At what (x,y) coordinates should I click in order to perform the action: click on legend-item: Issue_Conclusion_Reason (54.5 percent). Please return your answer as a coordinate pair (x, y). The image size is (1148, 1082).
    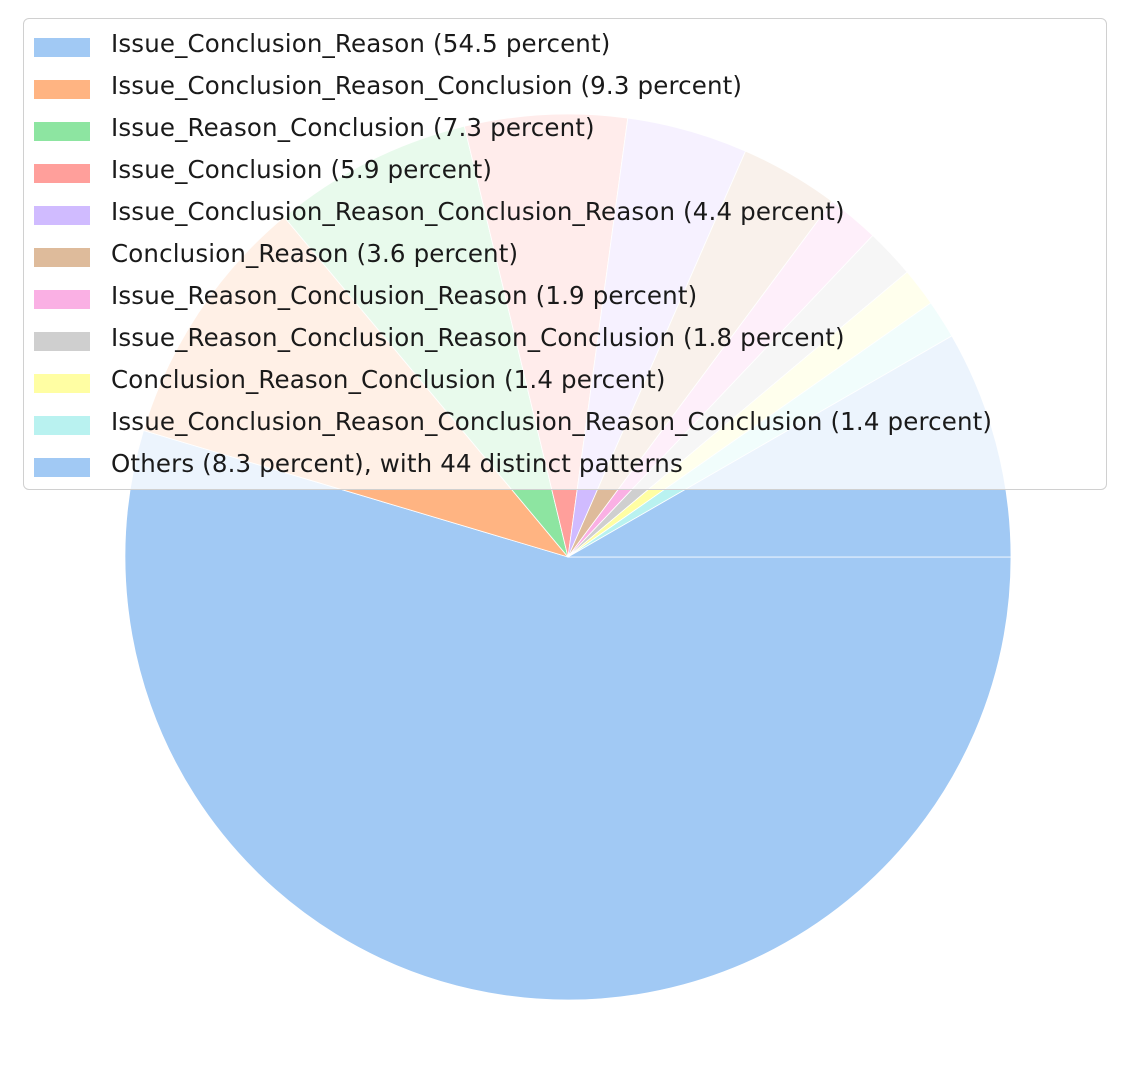
    Looking at the image, I should click on (565, 44).